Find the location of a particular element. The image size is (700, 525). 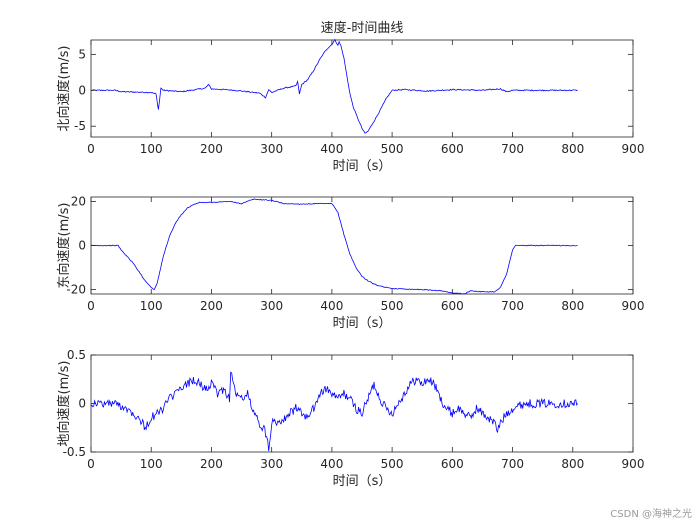

chart-2-x-tick-label: 100 is located at coordinates (151, 306).